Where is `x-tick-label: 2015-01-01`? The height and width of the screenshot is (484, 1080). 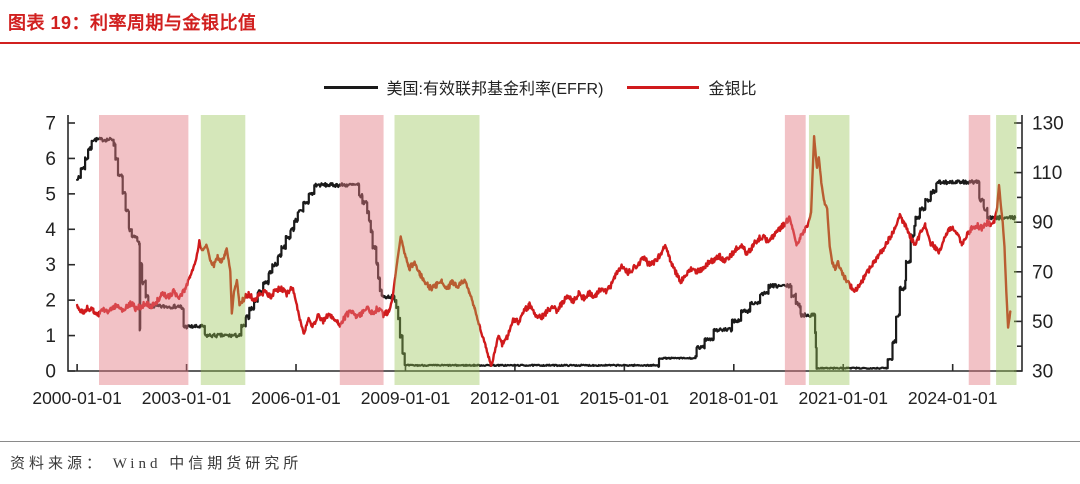
x-tick-label: 2015-01-01 is located at coordinates (625, 398).